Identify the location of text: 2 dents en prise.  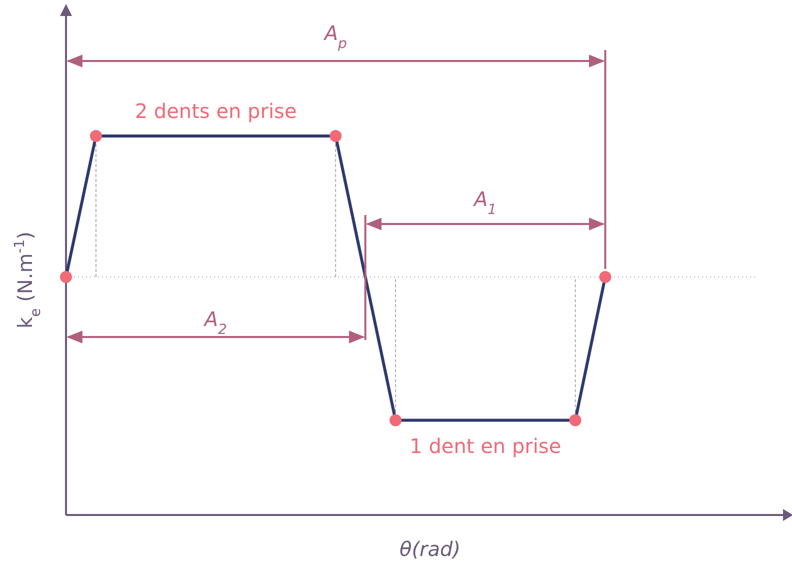
(215, 111).